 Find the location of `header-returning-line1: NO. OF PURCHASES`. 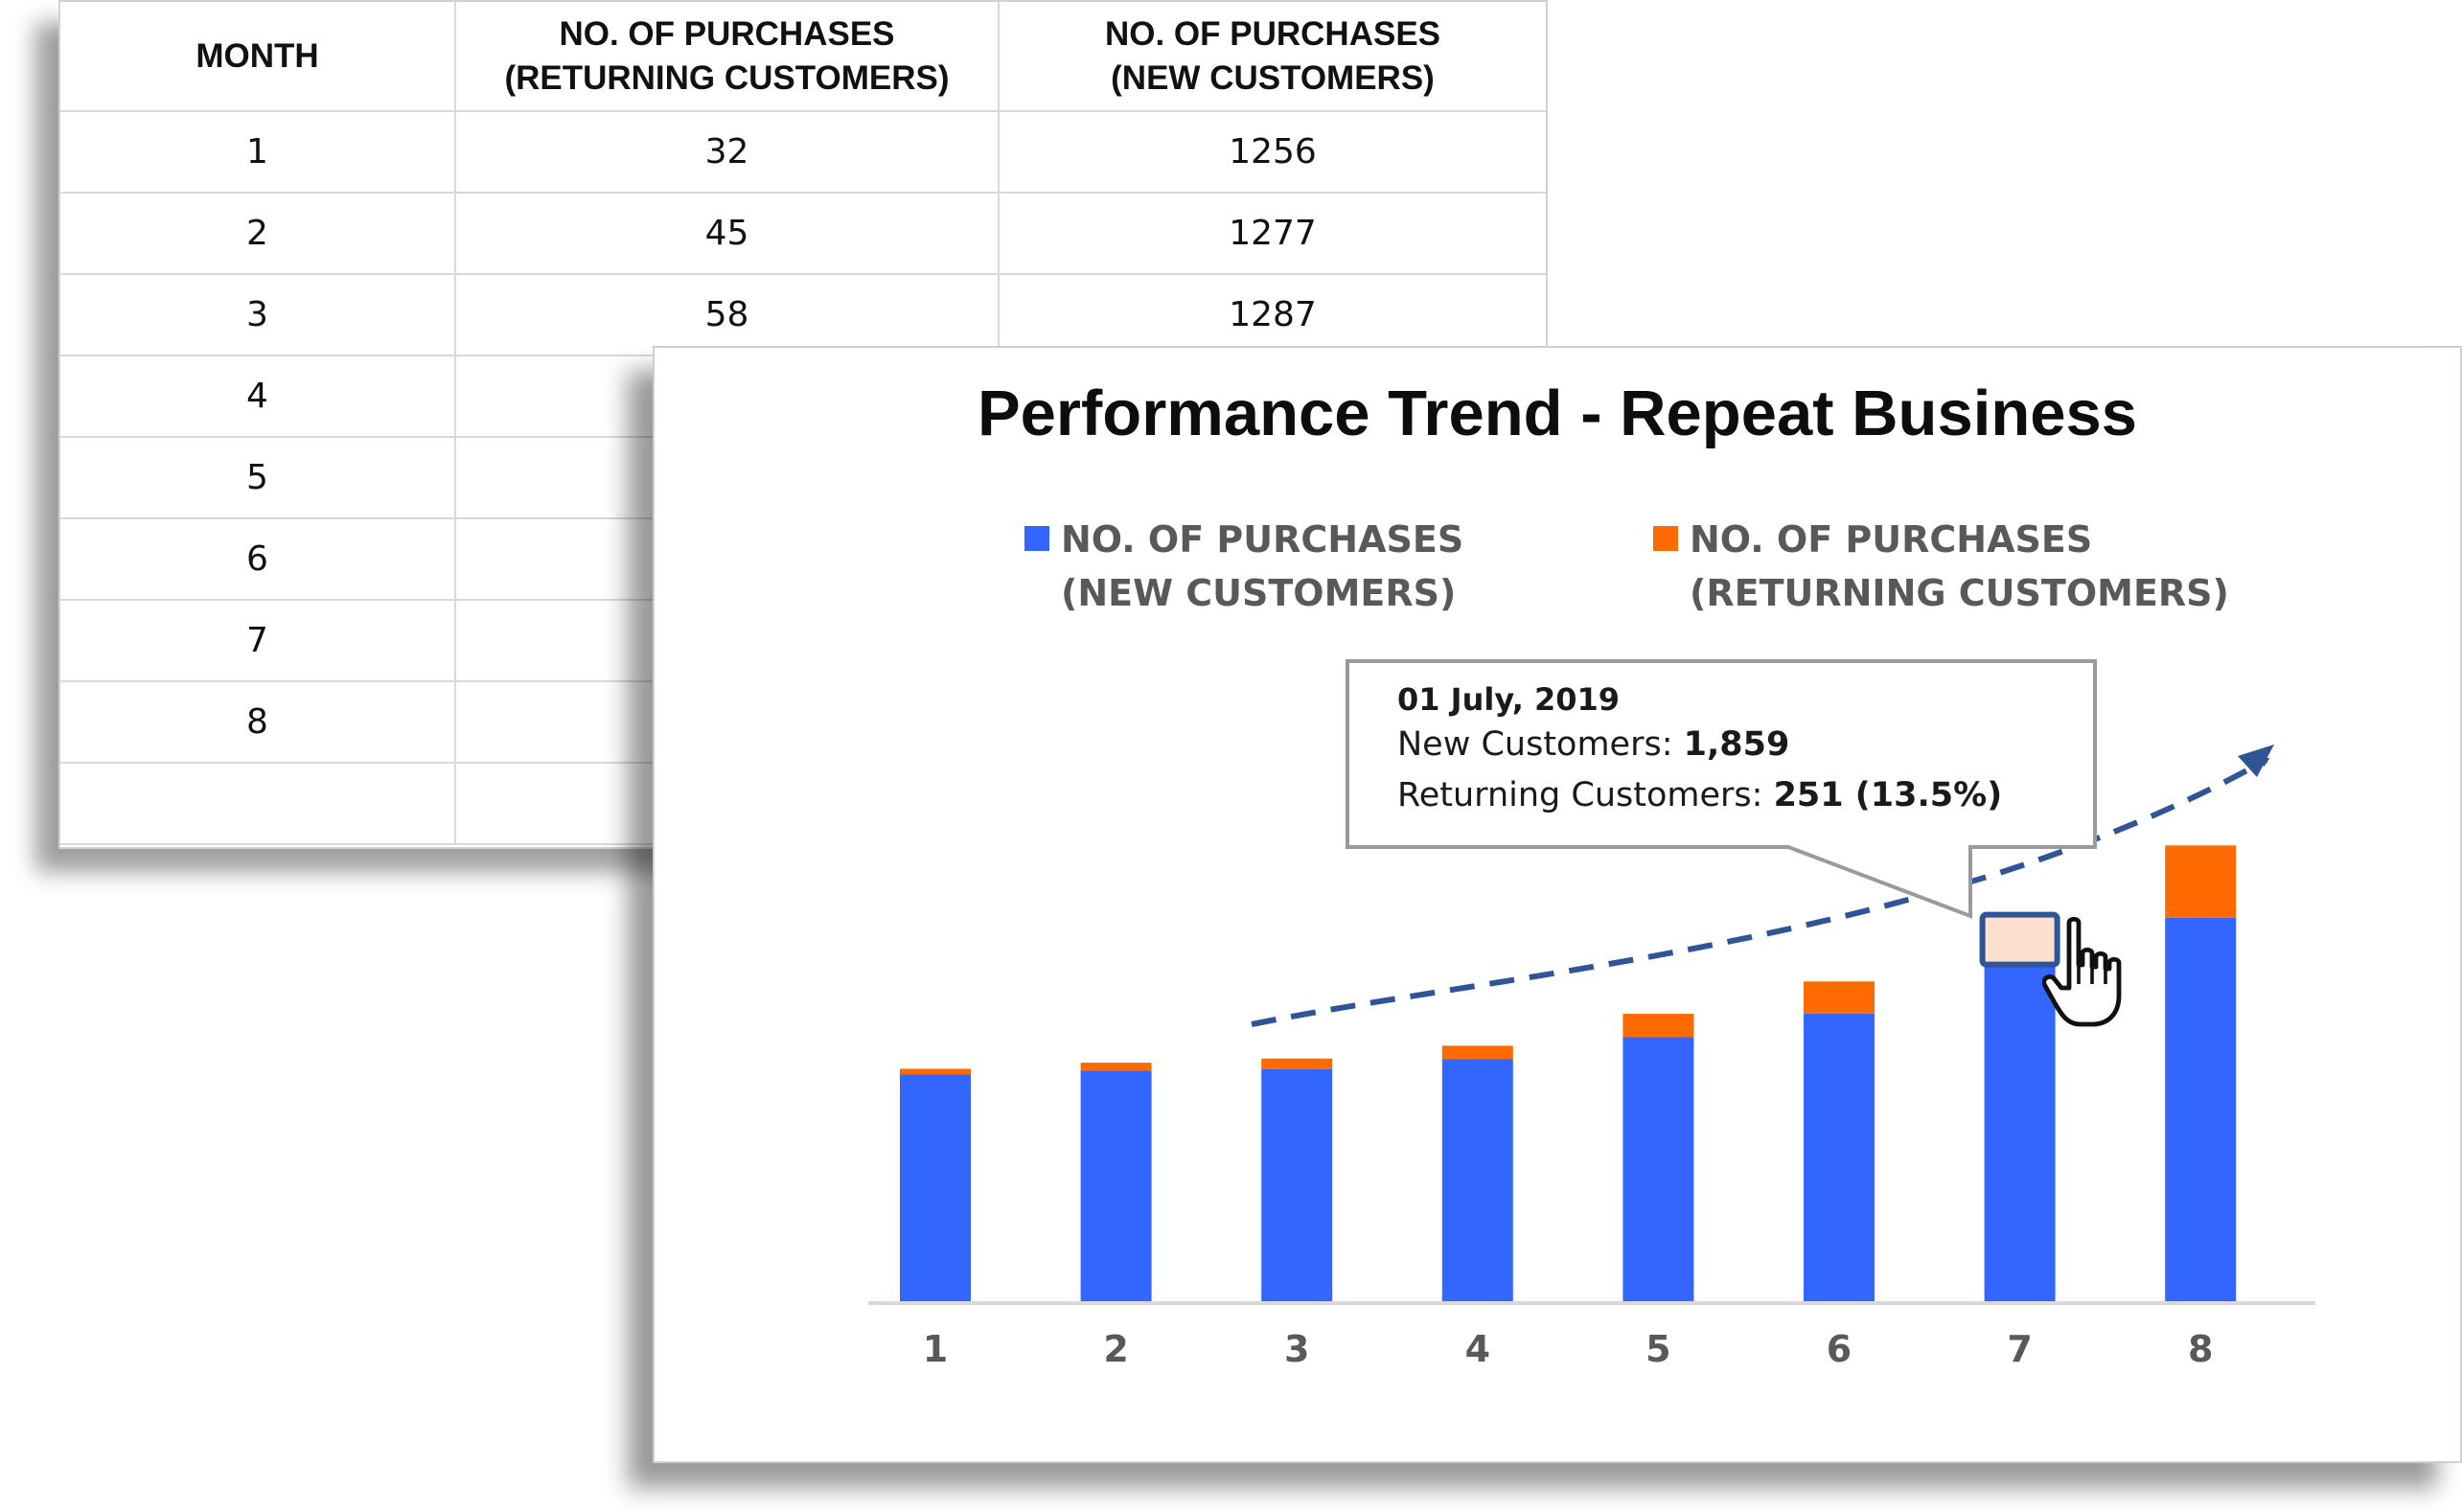

header-returning-line1: NO. OF PURCHASES is located at coordinates (727, 33).